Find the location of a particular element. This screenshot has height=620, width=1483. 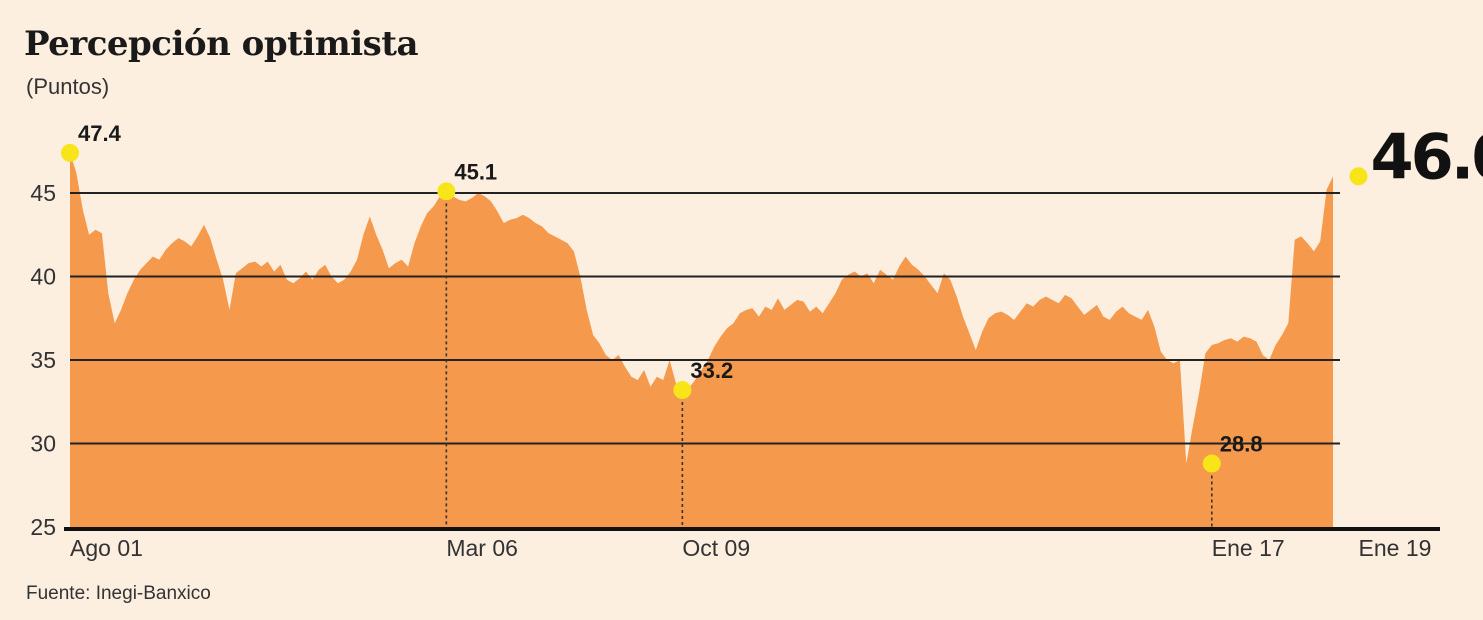

y-tick-label-45: 45 is located at coordinates (43, 193).